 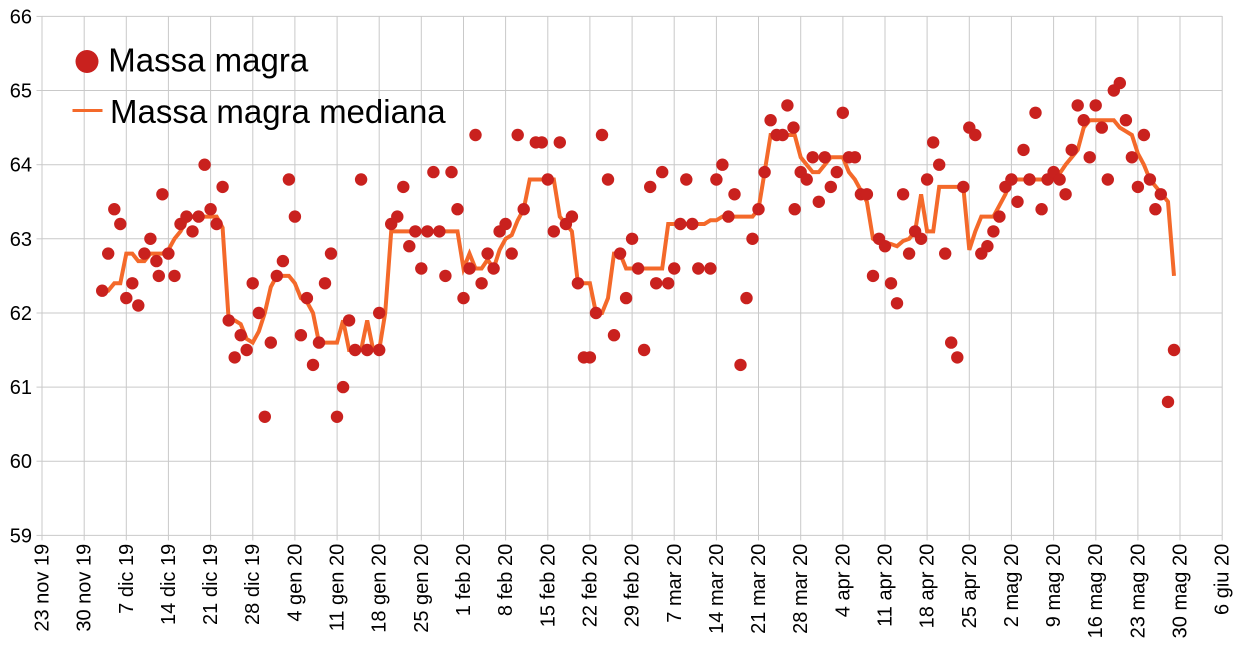 What do you see at coordinates (21, 92) in the screenshot?
I see `svg-text: 65` at bounding box center [21, 92].